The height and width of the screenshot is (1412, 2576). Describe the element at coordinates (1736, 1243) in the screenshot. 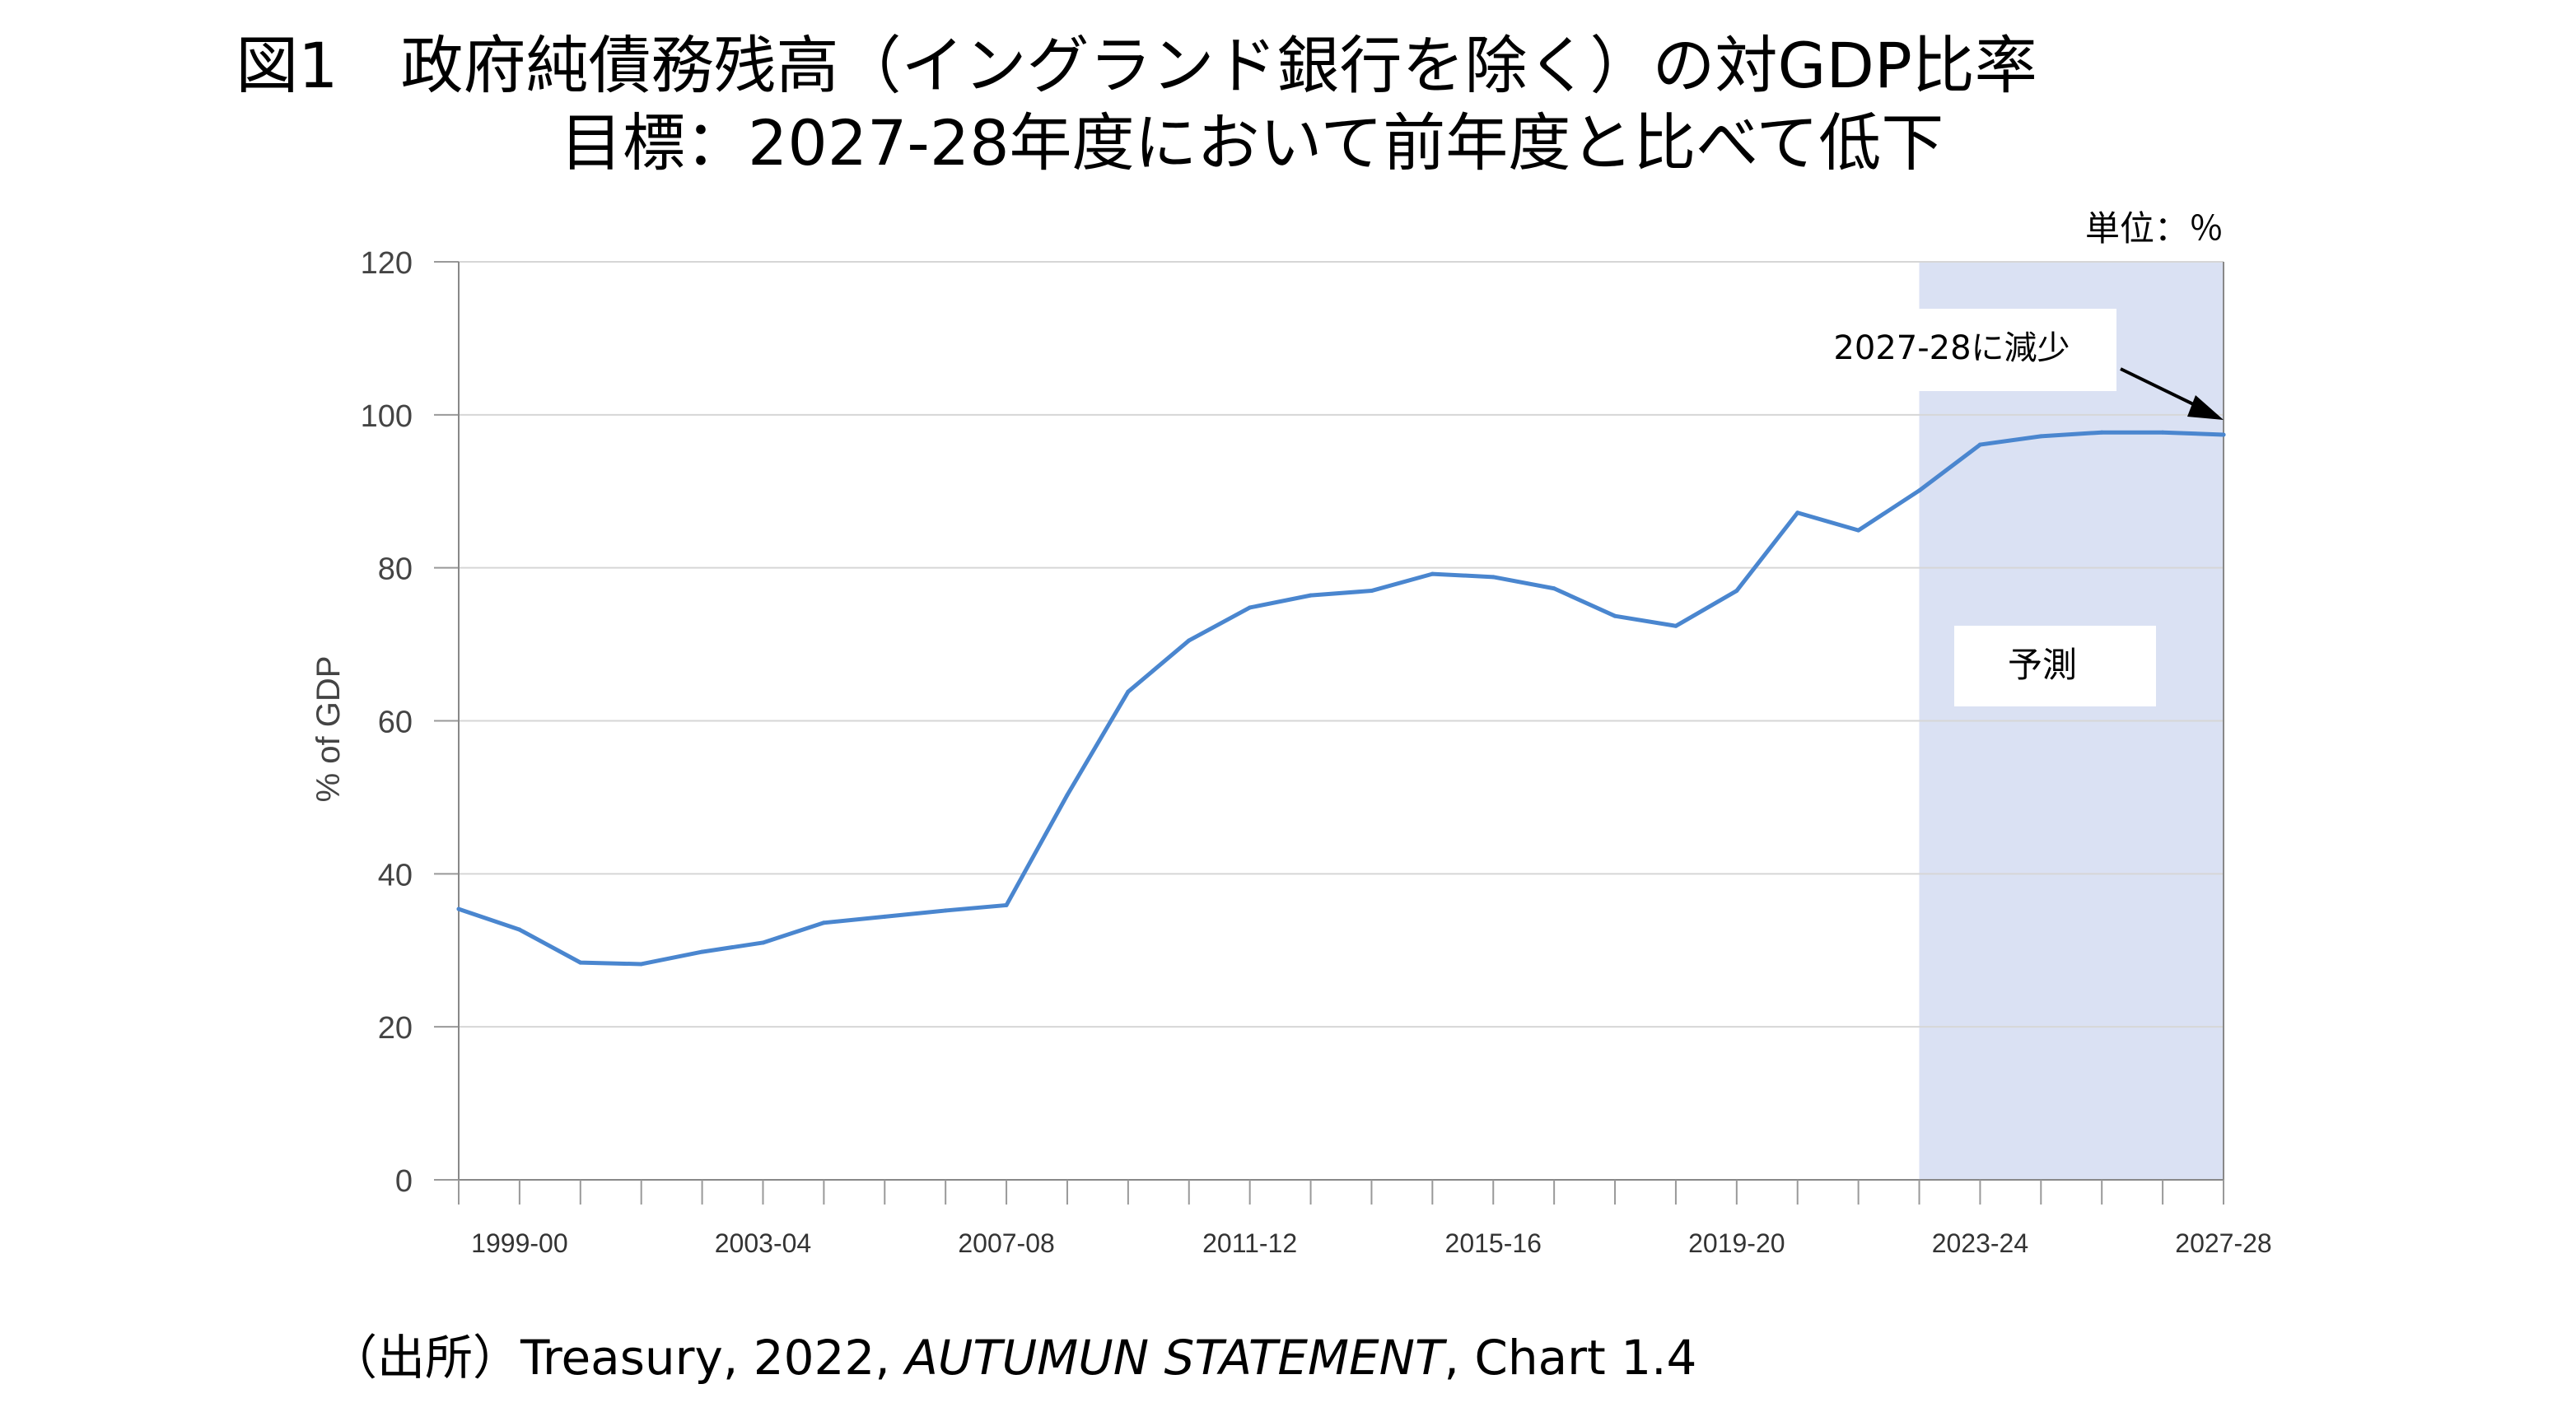

I see `x-tick-label: 2019-20` at that location.